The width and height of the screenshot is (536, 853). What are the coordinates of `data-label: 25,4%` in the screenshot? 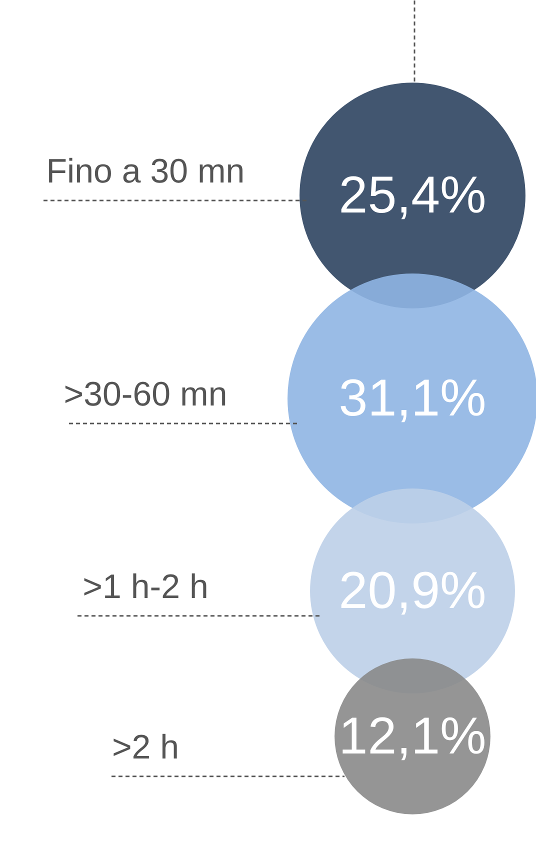 It's located at (412, 195).